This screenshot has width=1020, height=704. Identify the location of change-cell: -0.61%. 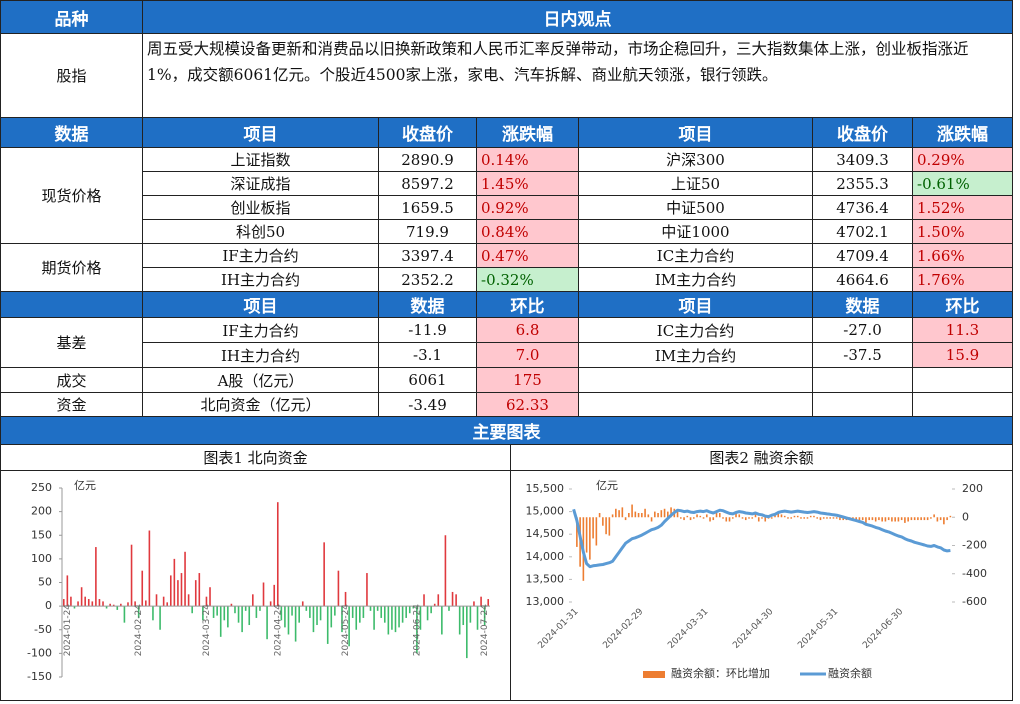
(962, 183).